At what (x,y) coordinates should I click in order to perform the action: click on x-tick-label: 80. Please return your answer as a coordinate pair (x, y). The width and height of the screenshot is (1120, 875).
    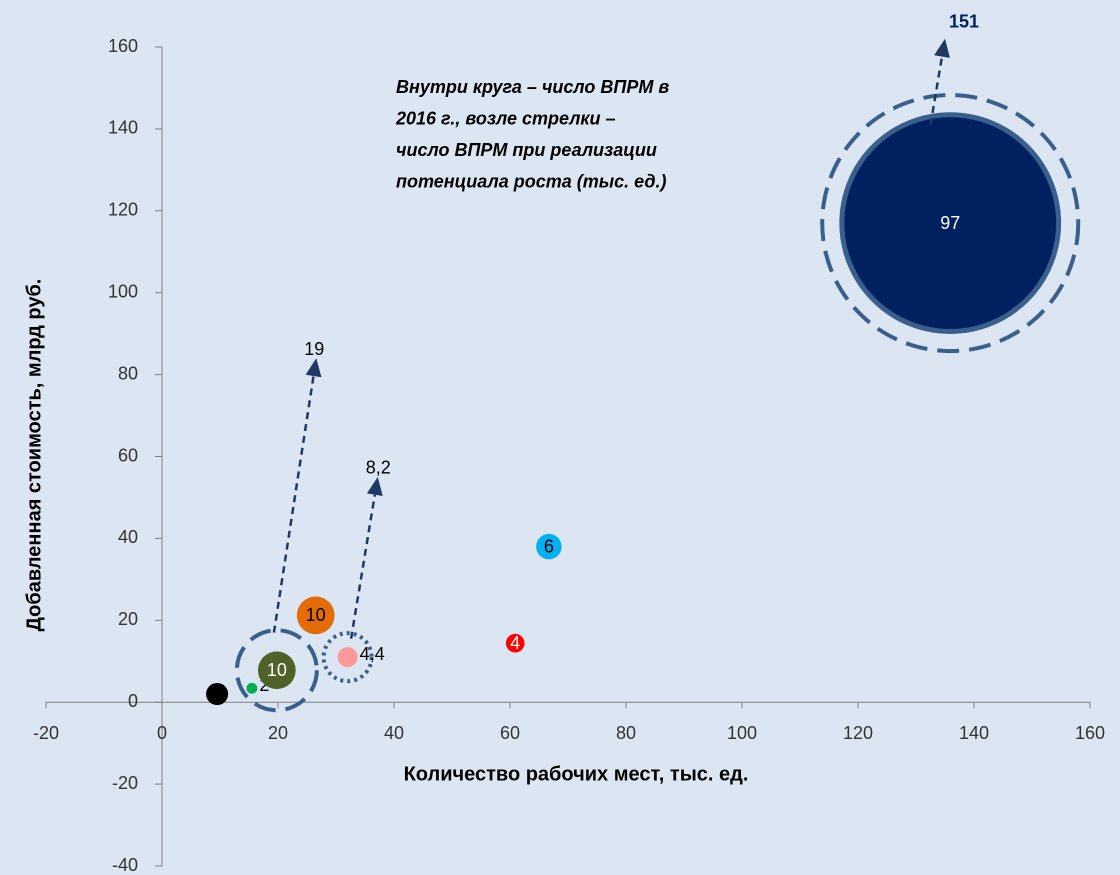
    Looking at the image, I should click on (626, 733).